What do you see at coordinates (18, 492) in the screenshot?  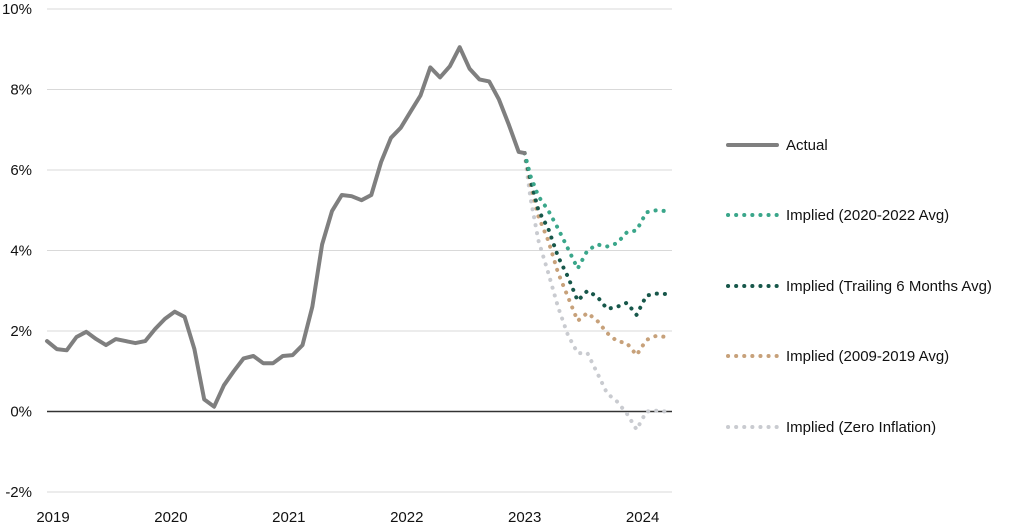 I see `y-tick-label: -2%` at bounding box center [18, 492].